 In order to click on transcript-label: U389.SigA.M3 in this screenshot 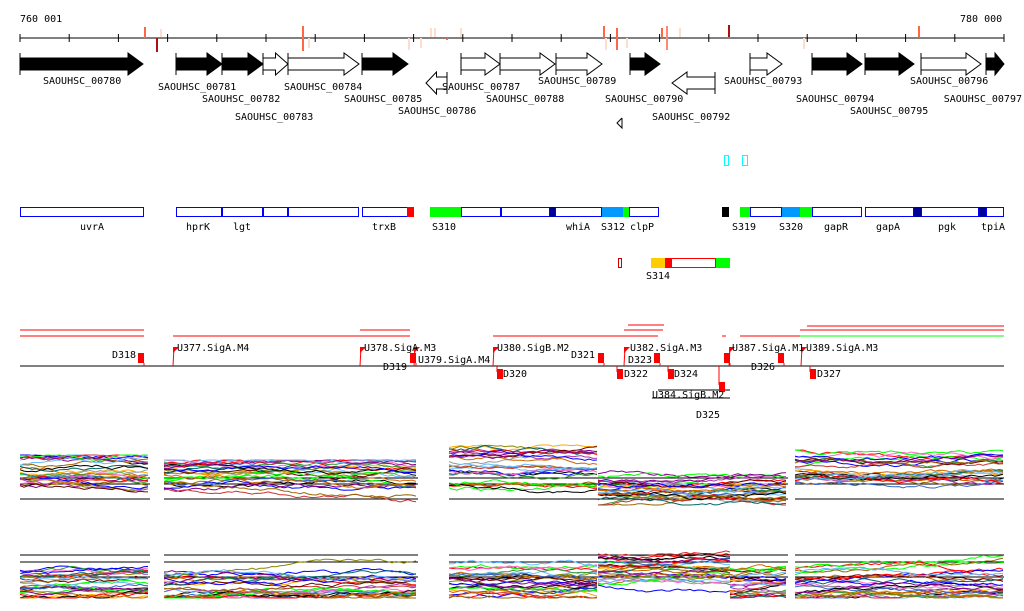, I will do `click(842, 348)`.